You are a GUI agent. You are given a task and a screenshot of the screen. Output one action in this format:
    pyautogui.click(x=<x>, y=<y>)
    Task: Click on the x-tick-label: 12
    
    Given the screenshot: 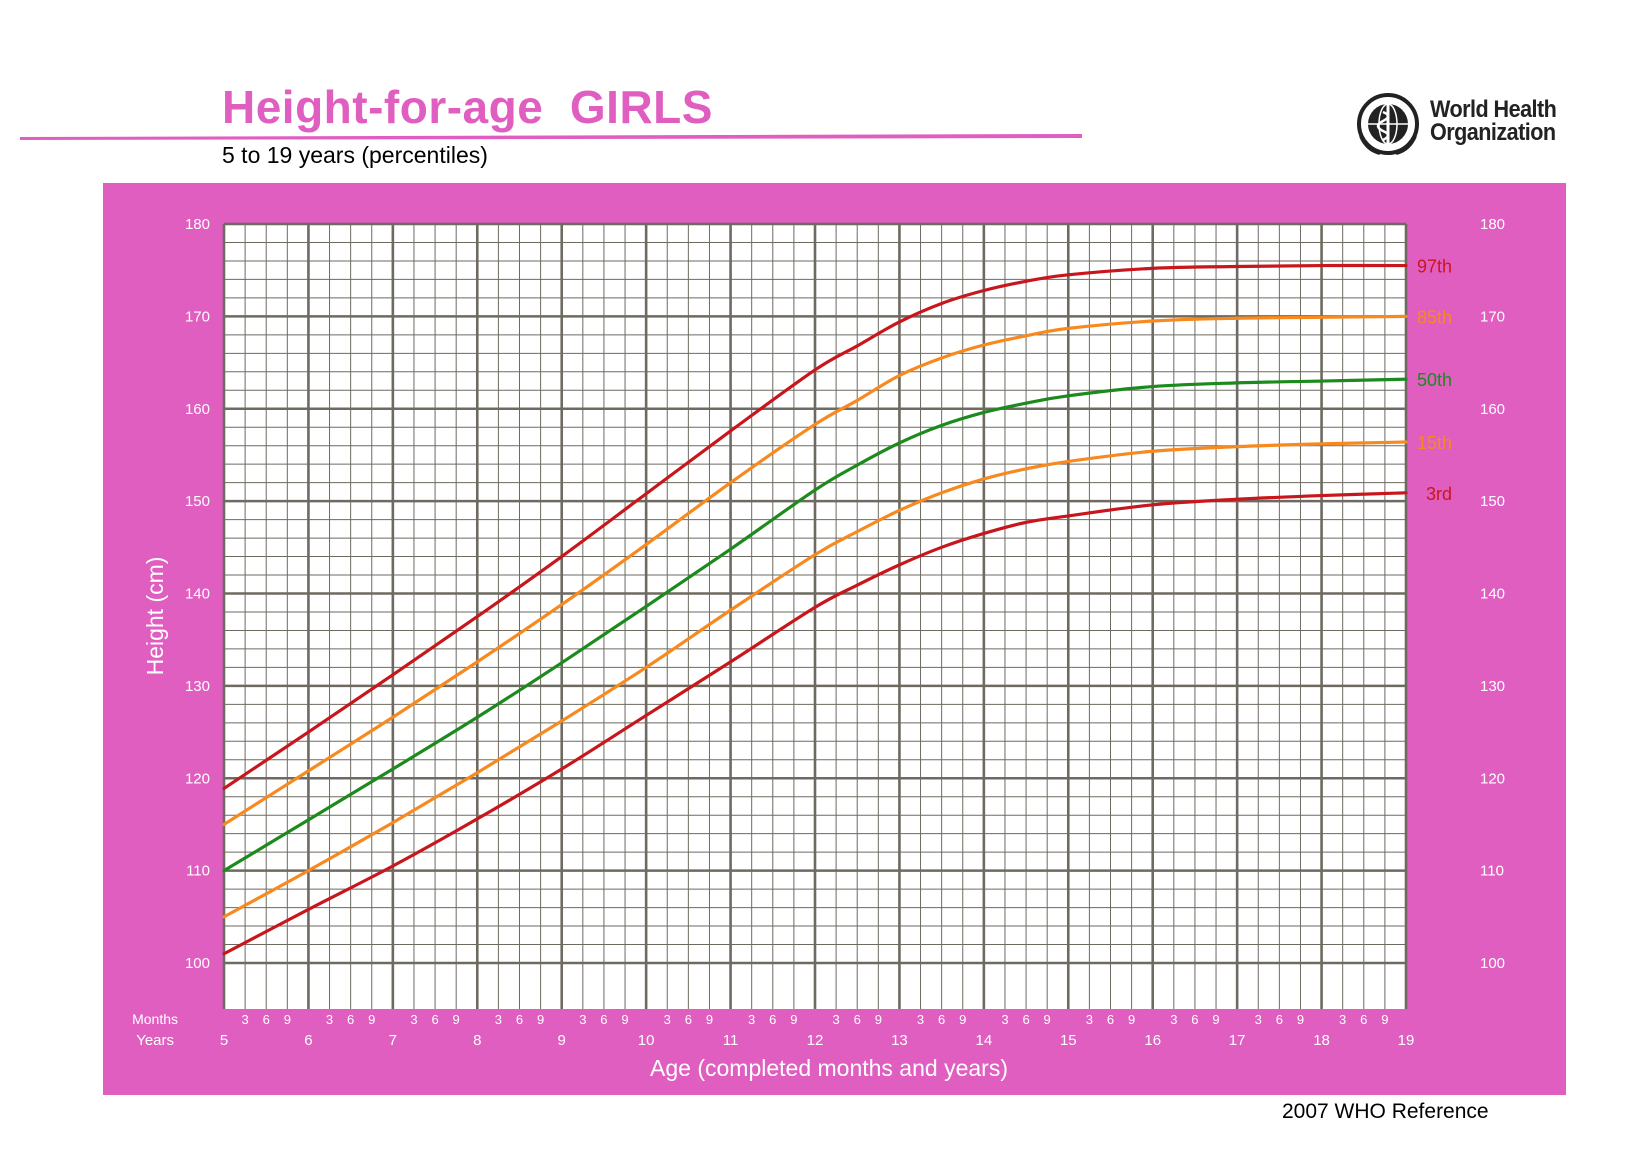 What is the action you would take?
    pyautogui.click(x=815, y=1040)
    